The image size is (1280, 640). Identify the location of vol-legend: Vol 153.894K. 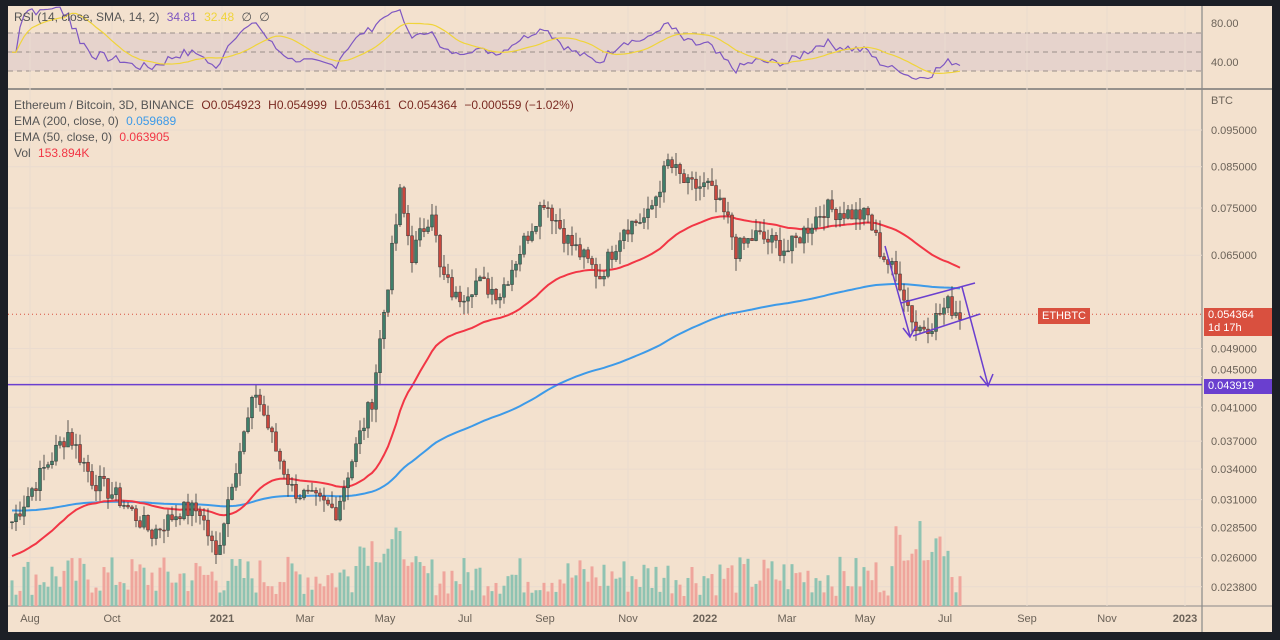
(53, 153).